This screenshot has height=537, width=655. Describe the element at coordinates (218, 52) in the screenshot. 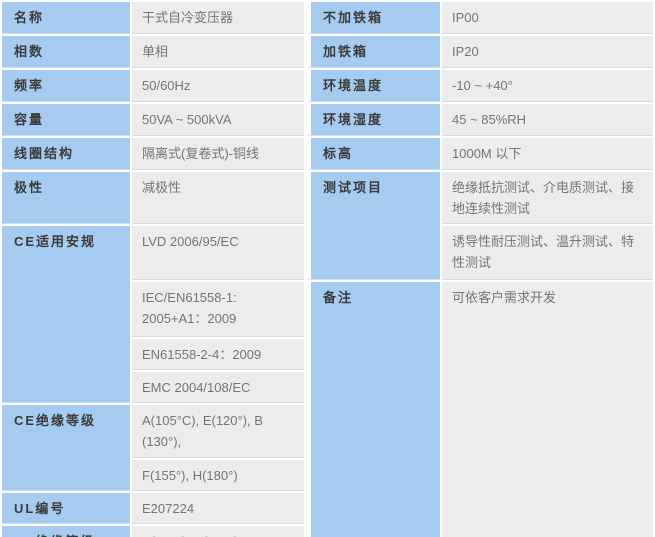

I see `spec-value-phases: 单相` at that location.